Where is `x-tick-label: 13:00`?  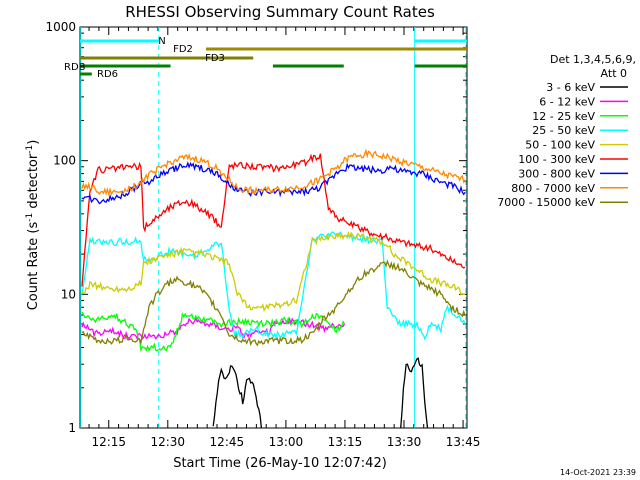
x-tick-label: 13:00 is located at coordinates (286, 442).